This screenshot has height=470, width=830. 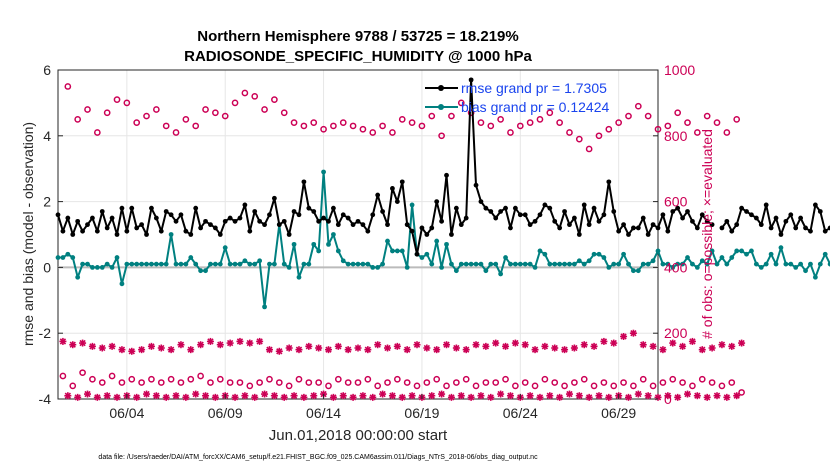 What do you see at coordinates (51, 234) in the screenshot?
I see `left-axis-ticks: -4 -2 0 2 4 6` at bounding box center [51, 234].